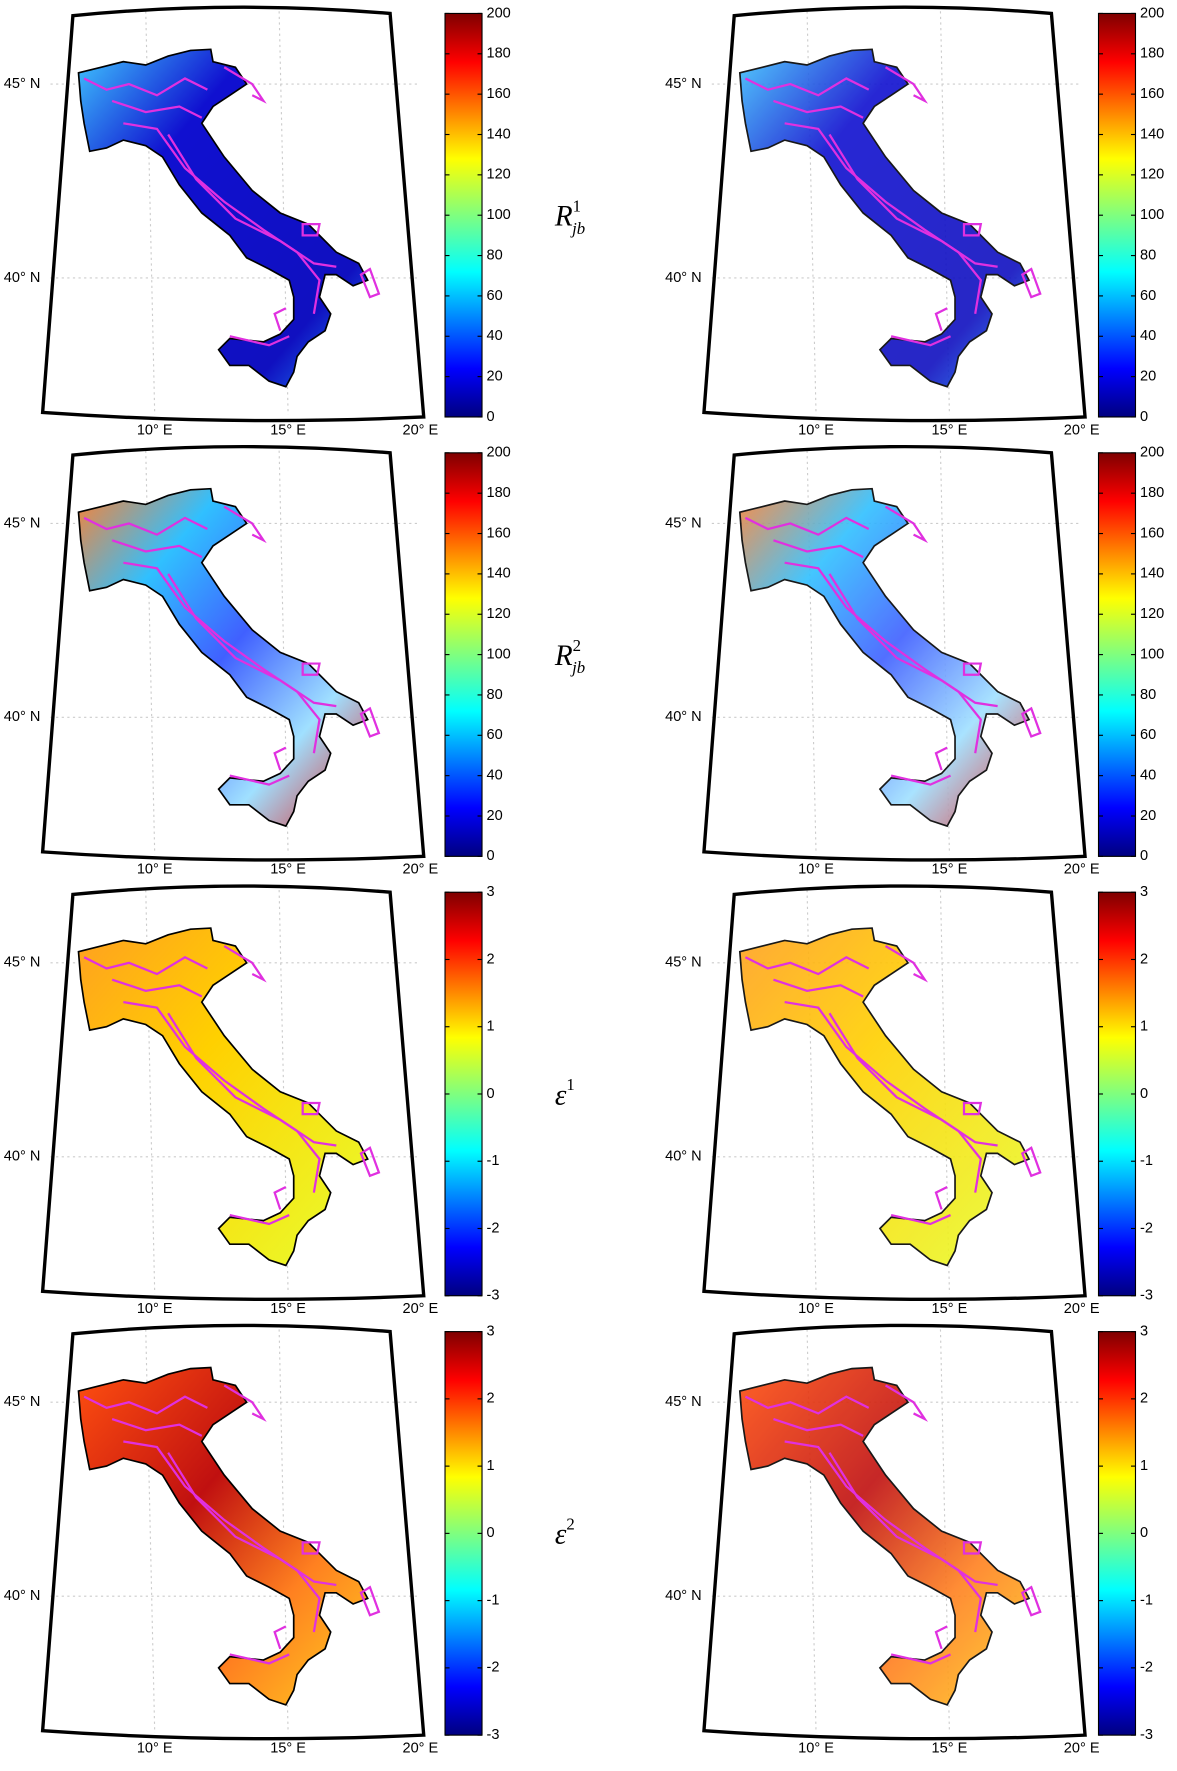 The image size is (1177, 1771). I want to click on lon-label: 10° E, so click(155, 870).